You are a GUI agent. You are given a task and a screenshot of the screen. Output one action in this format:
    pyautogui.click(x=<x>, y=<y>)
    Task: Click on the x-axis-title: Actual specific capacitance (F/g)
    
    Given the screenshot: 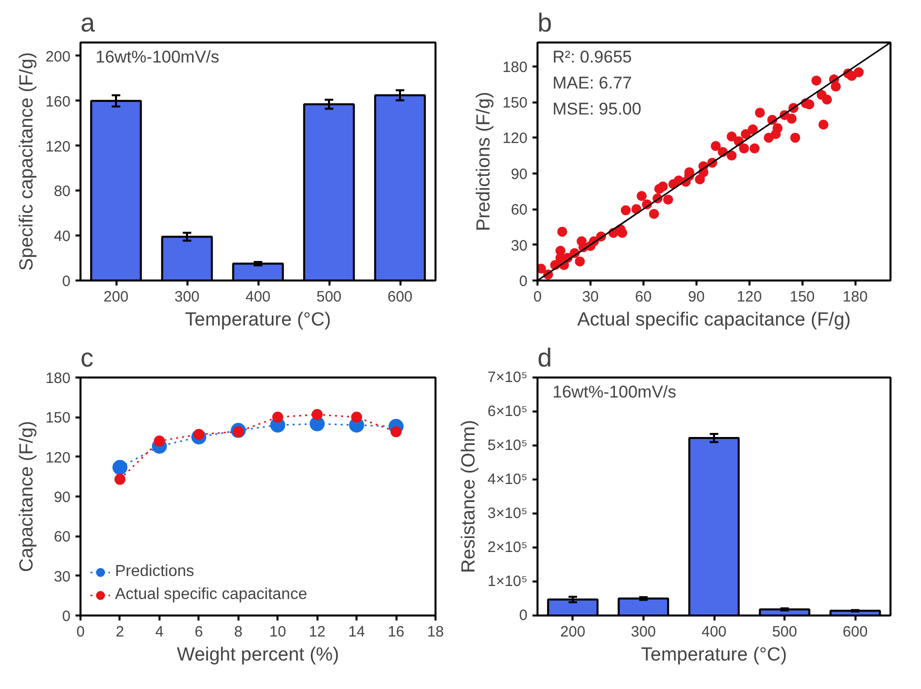 What is the action you would take?
    pyautogui.click(x=714, y=320)
    